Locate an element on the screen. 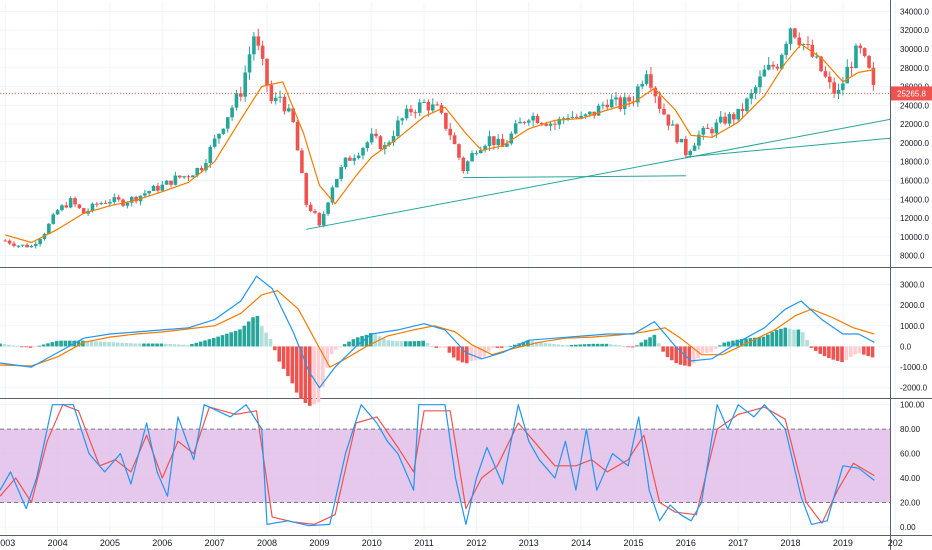  trendline is located at coordinates (598, 174).